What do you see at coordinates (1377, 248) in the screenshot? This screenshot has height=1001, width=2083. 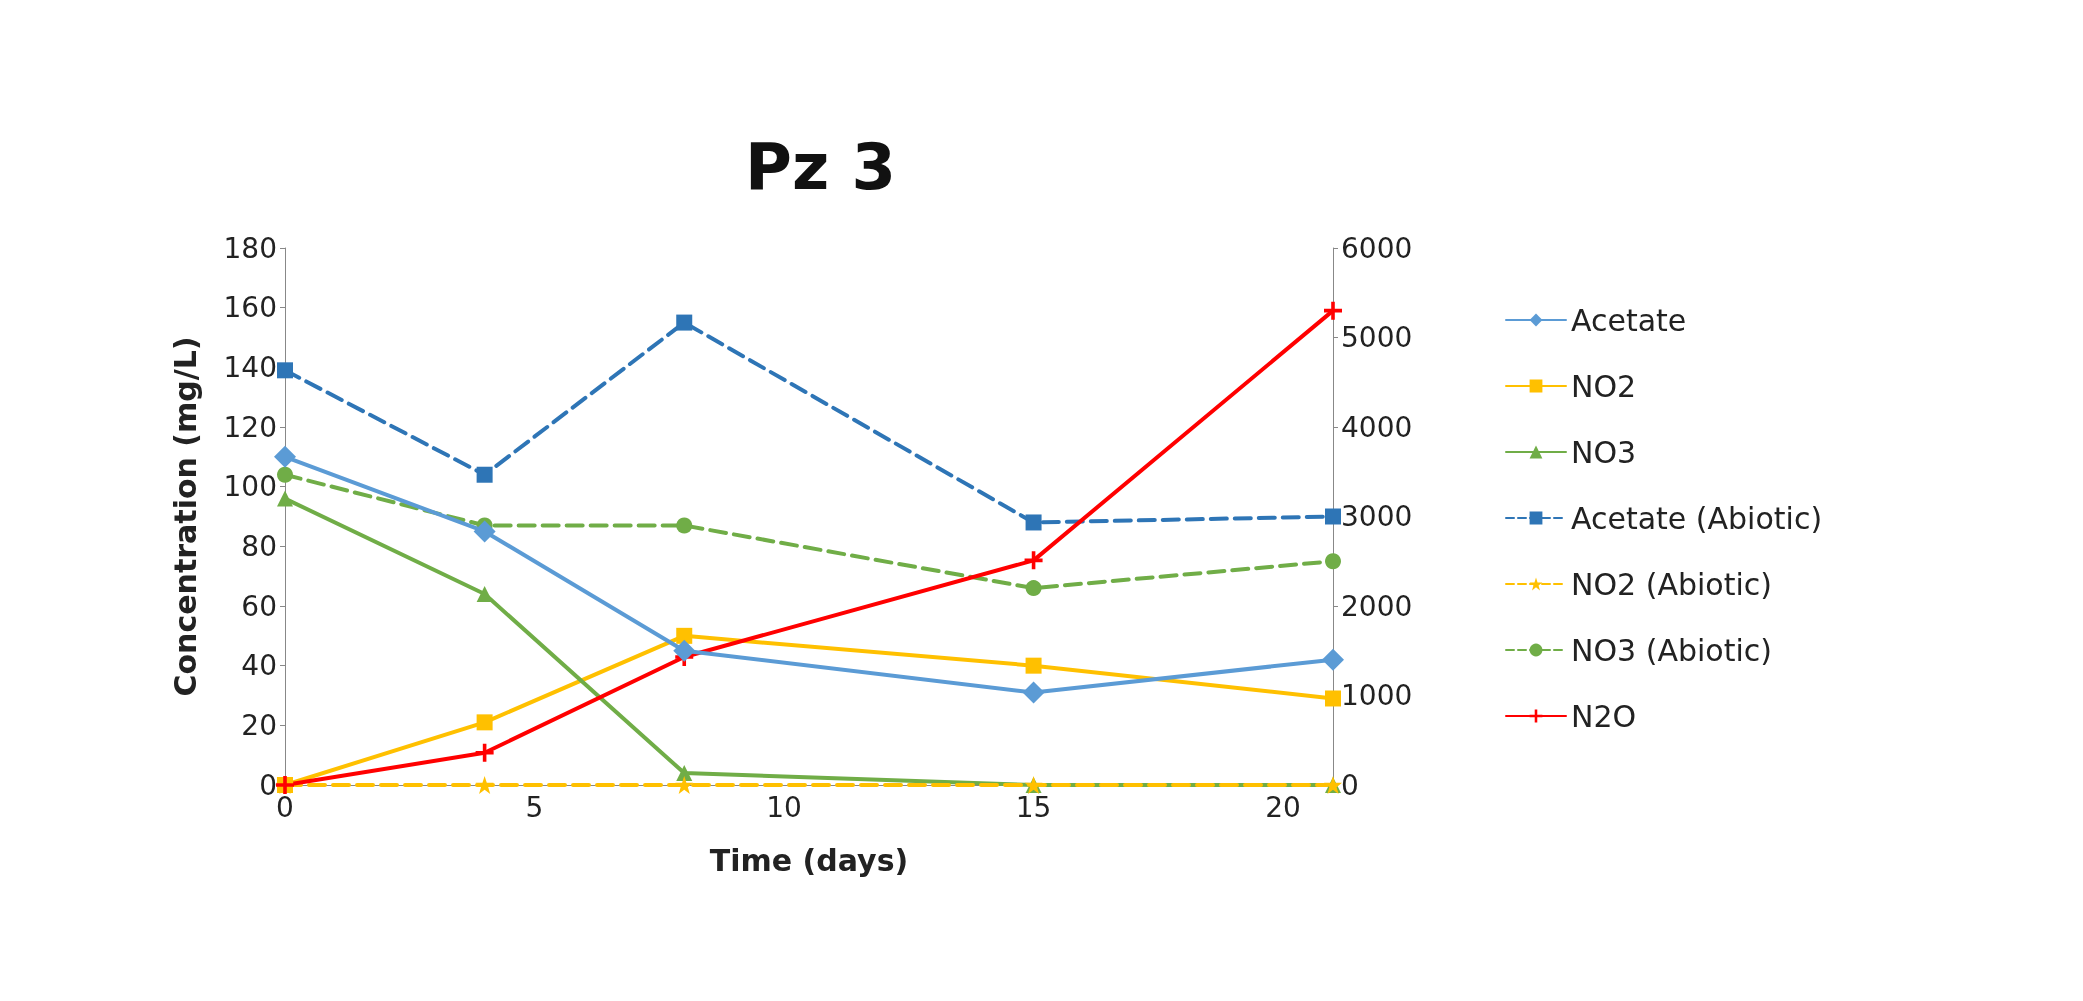 I see `y2-tick-label: 6000` at bounding box center [1377, 248].